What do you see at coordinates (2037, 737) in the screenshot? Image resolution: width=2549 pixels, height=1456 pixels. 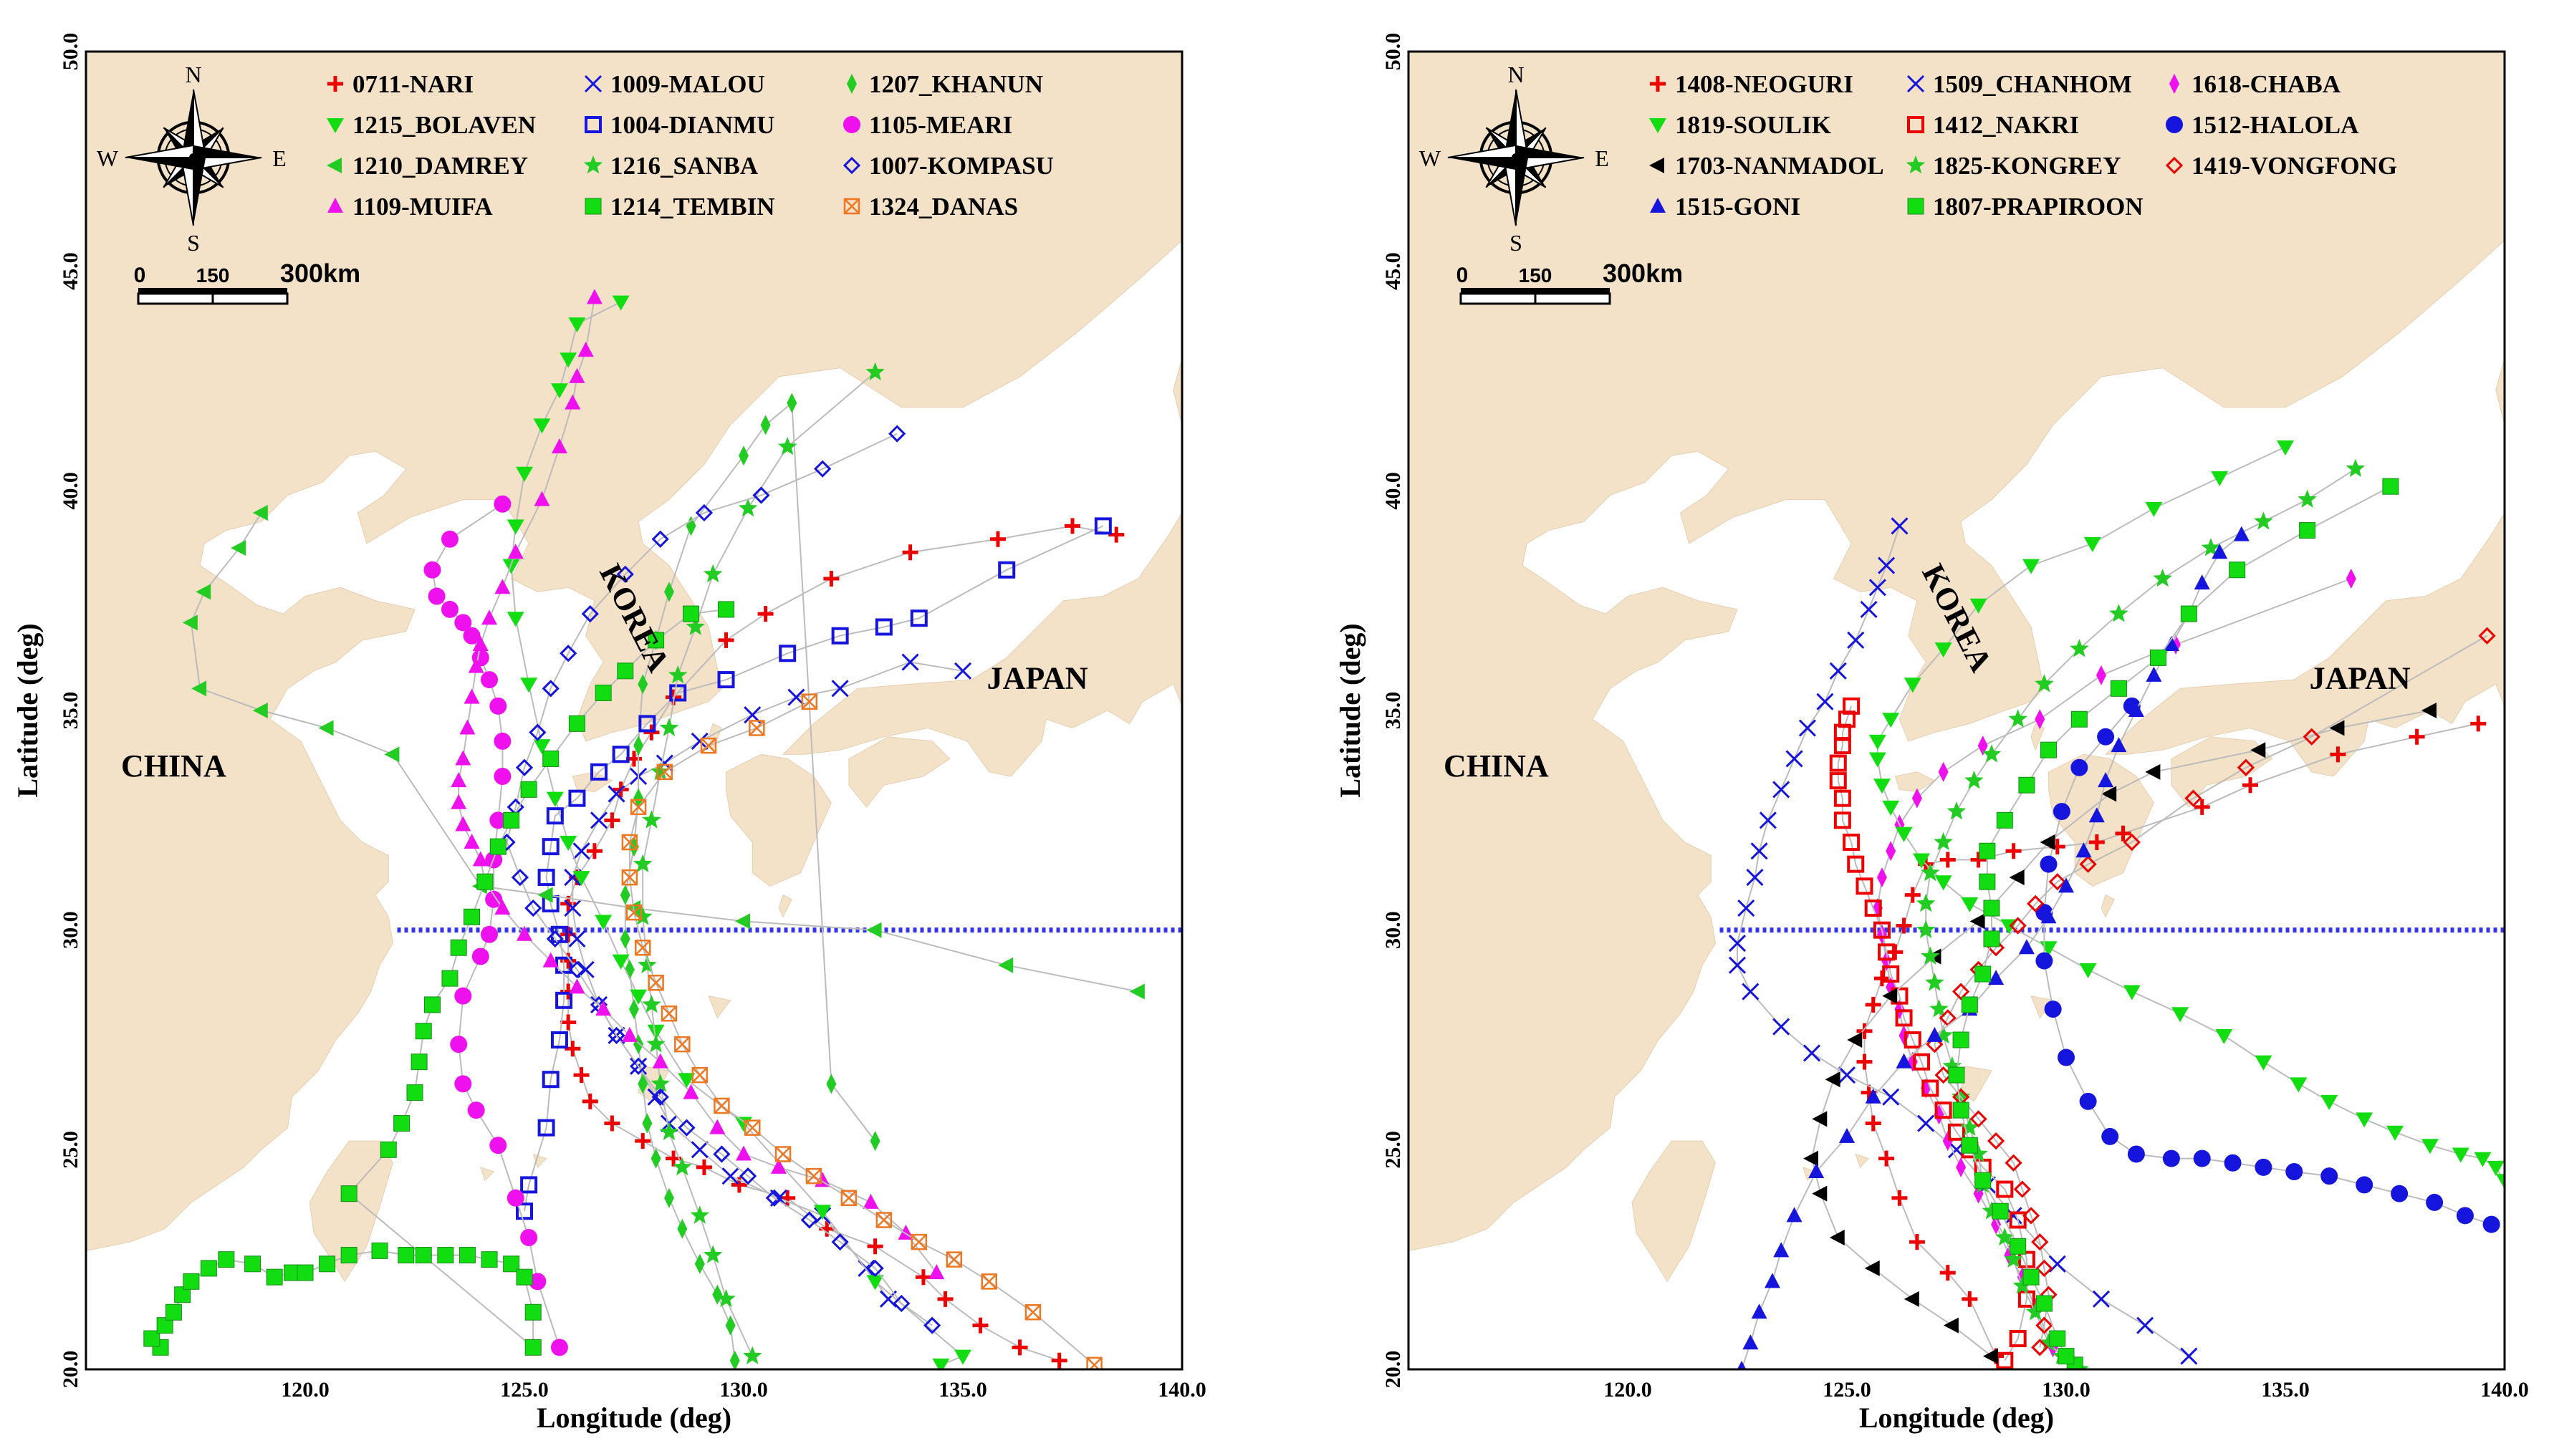 I see `land-tsushima` at bounding box center [2037, 737].